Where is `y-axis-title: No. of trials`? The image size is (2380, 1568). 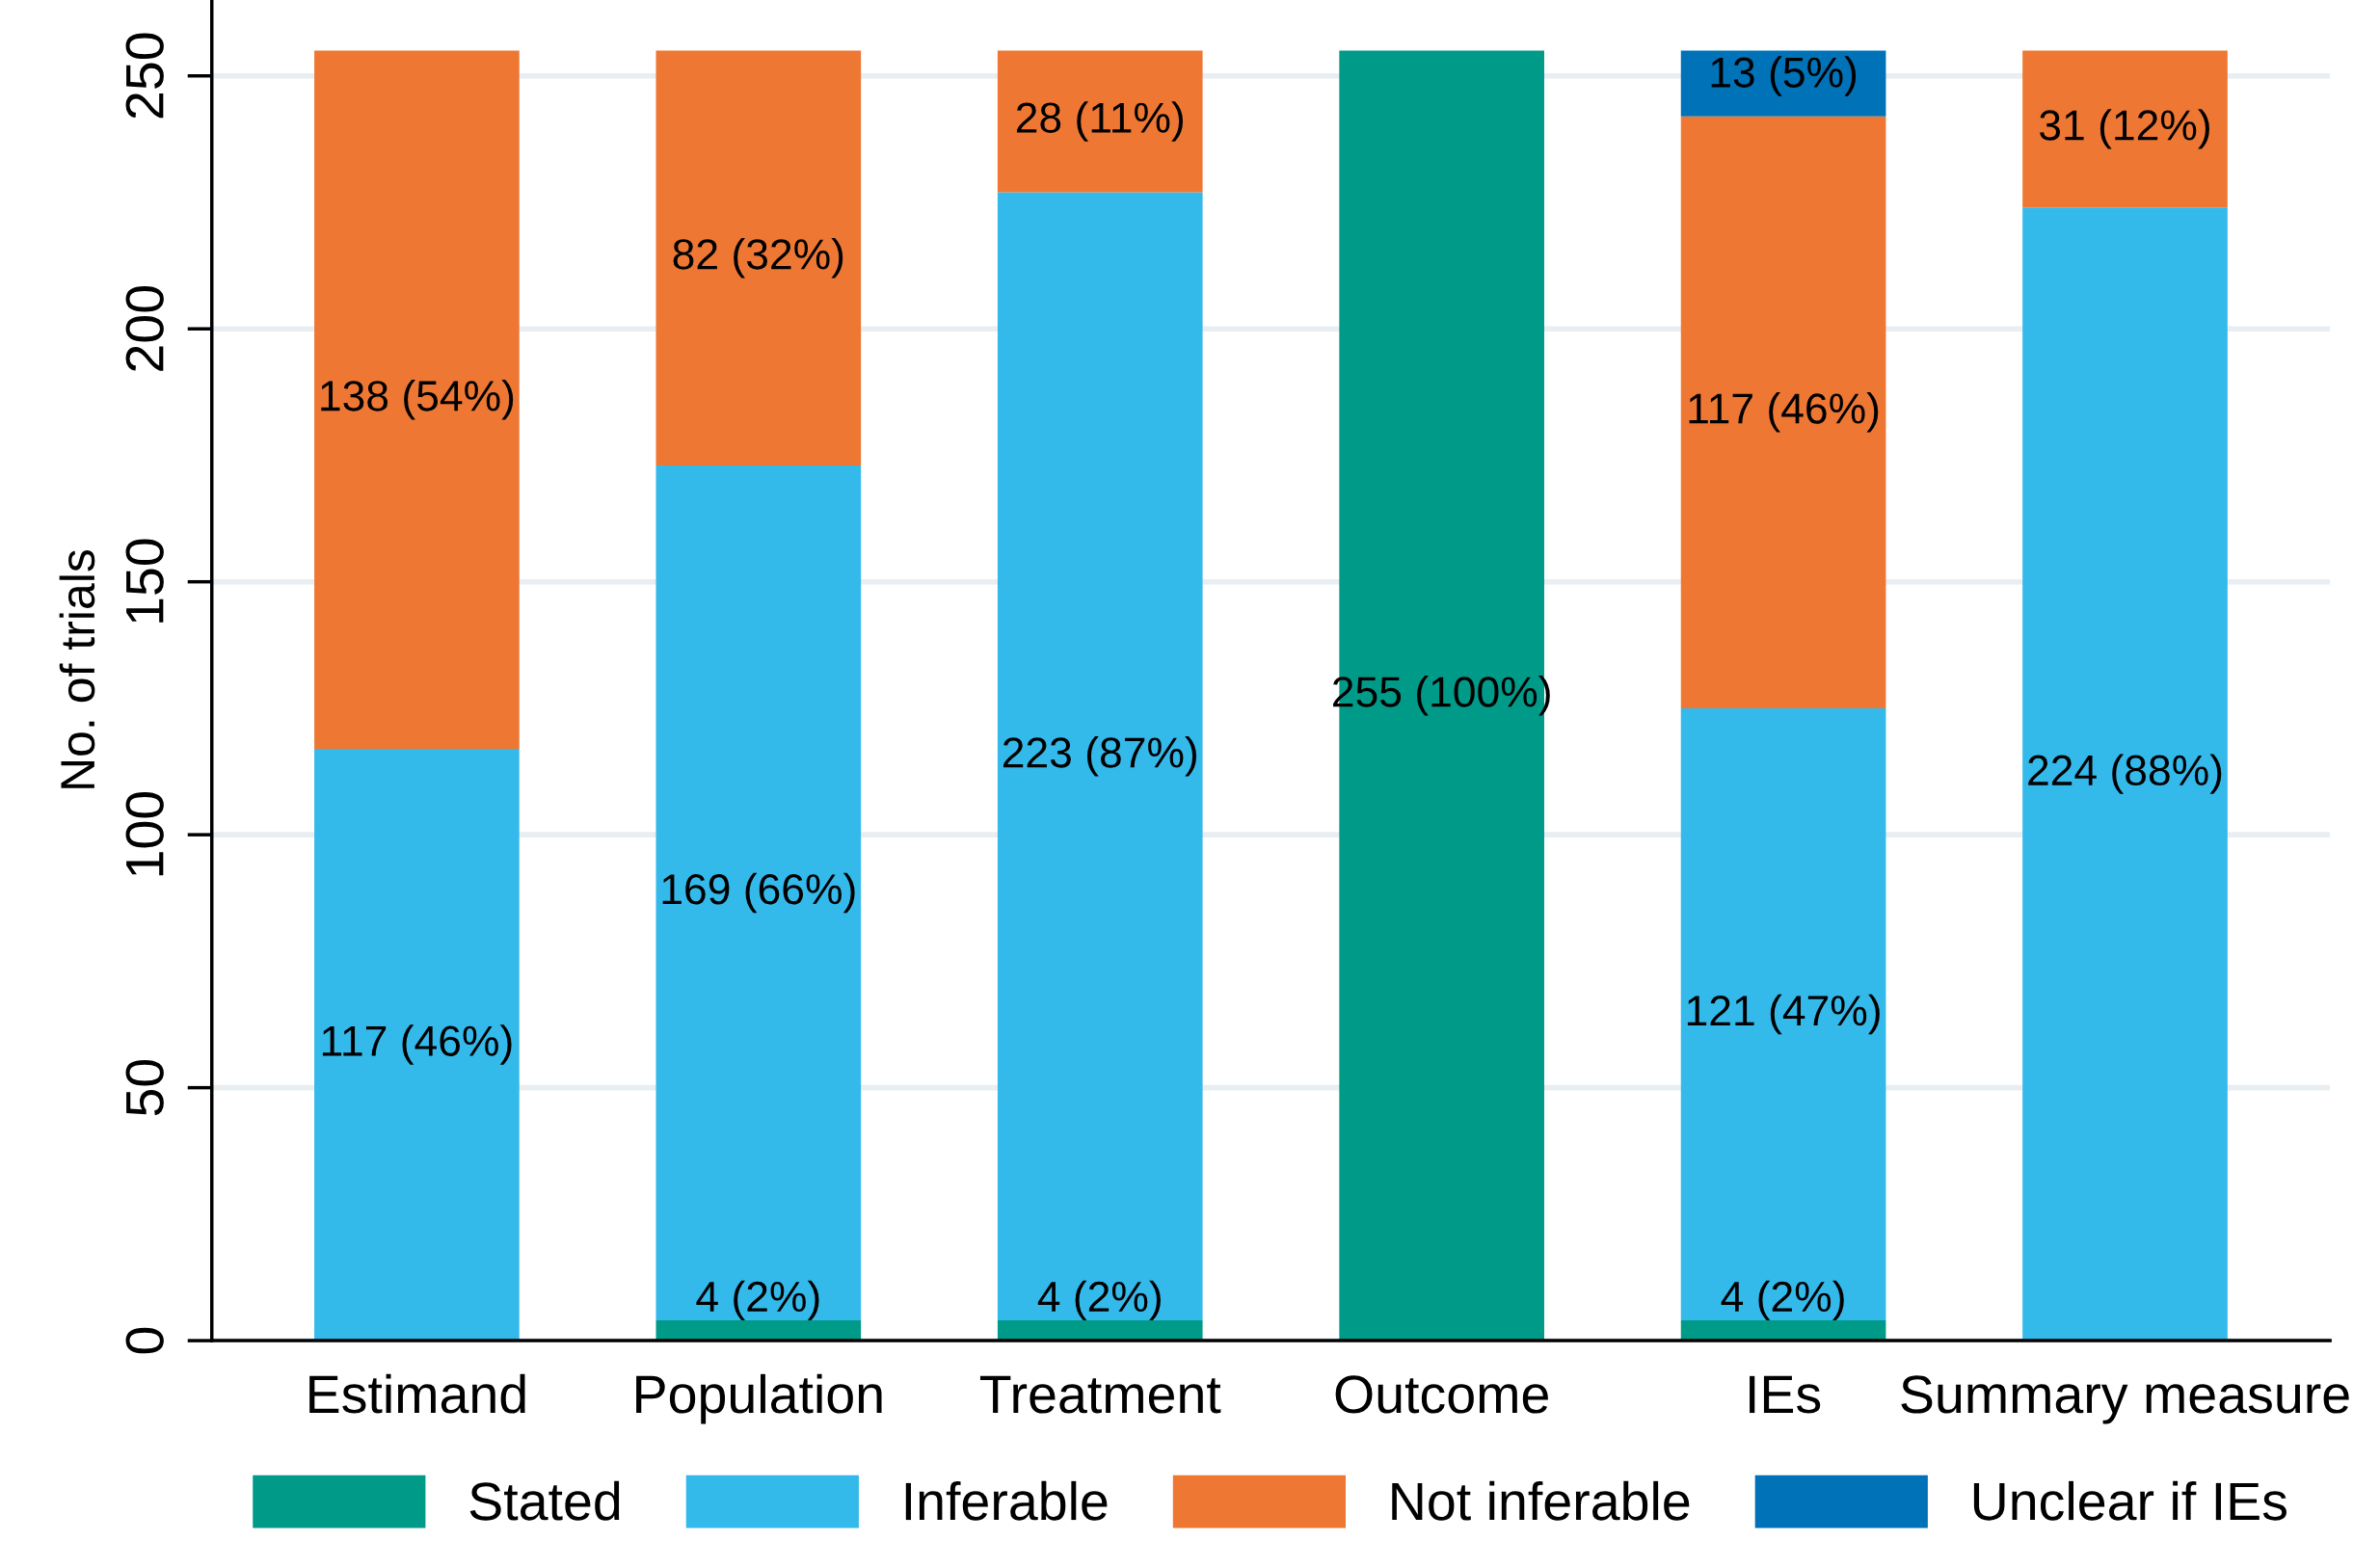 y-axis-title: No. of trials is located at coordinates (77, 668).